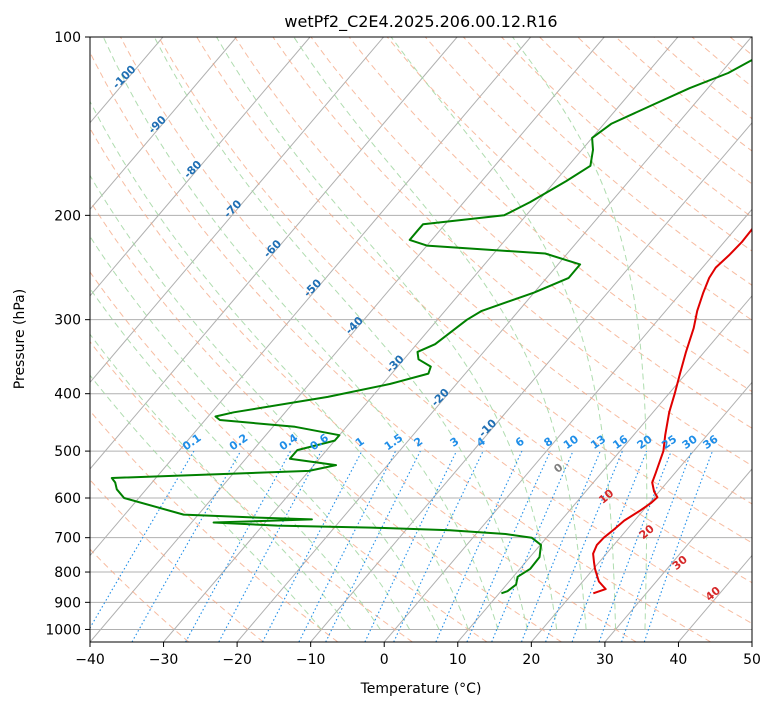  What do you see at coordinates (67, 573) in the screenshot?
I see `y-tick-label: 800` at bounding box center [67, 573].